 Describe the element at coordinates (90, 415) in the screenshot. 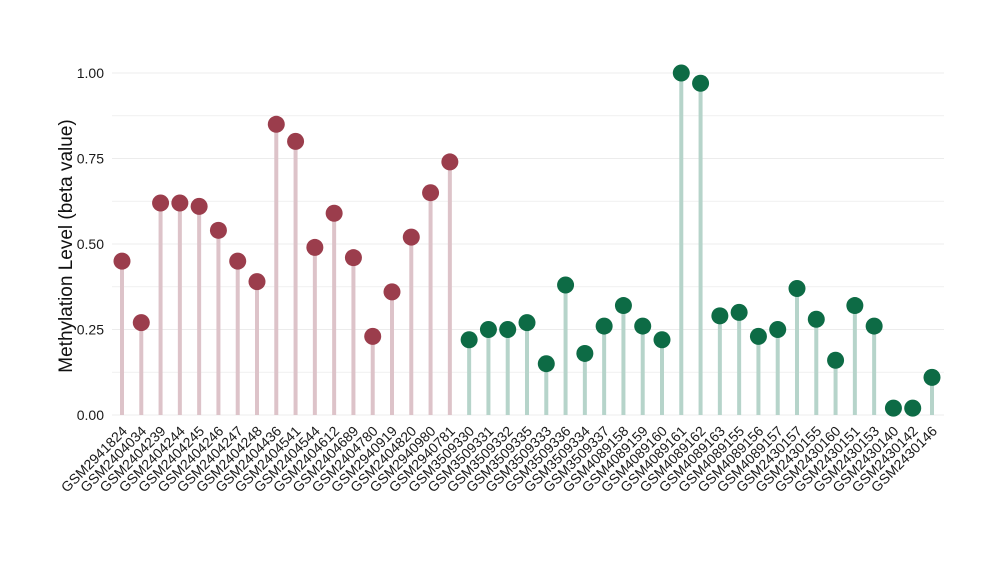

I see `y-tick-label: 0.00` at that location.